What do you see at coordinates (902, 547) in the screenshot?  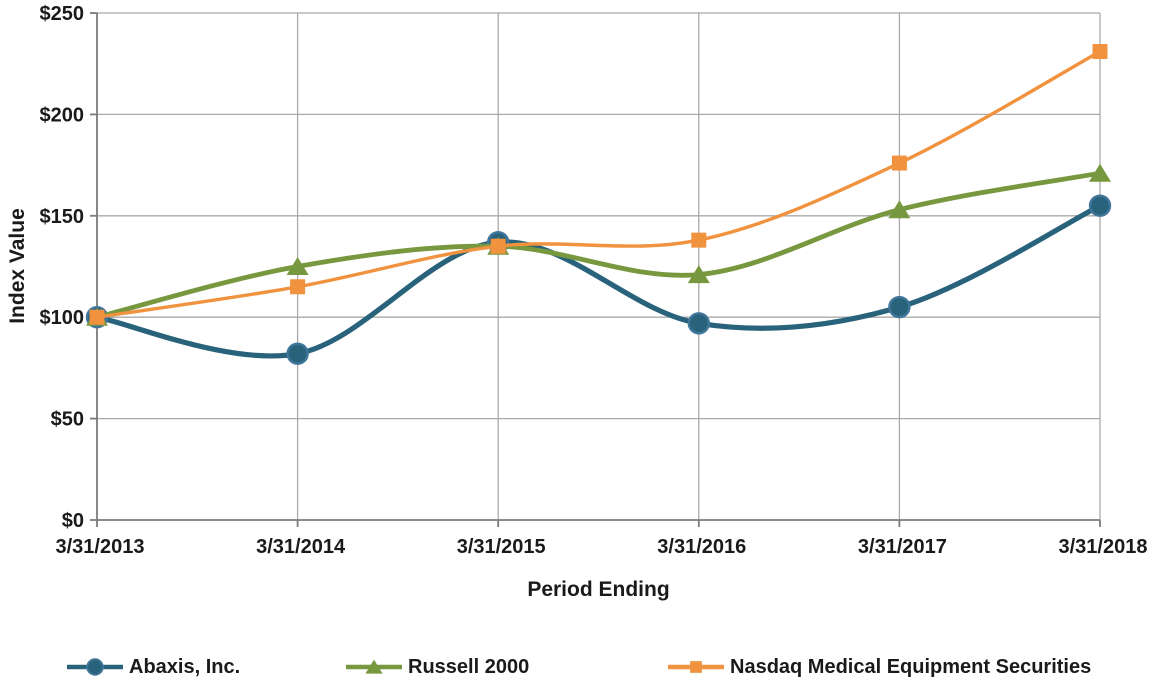 I see `x-tick-label: 3/31/2017` at bounding box center [902, 547].